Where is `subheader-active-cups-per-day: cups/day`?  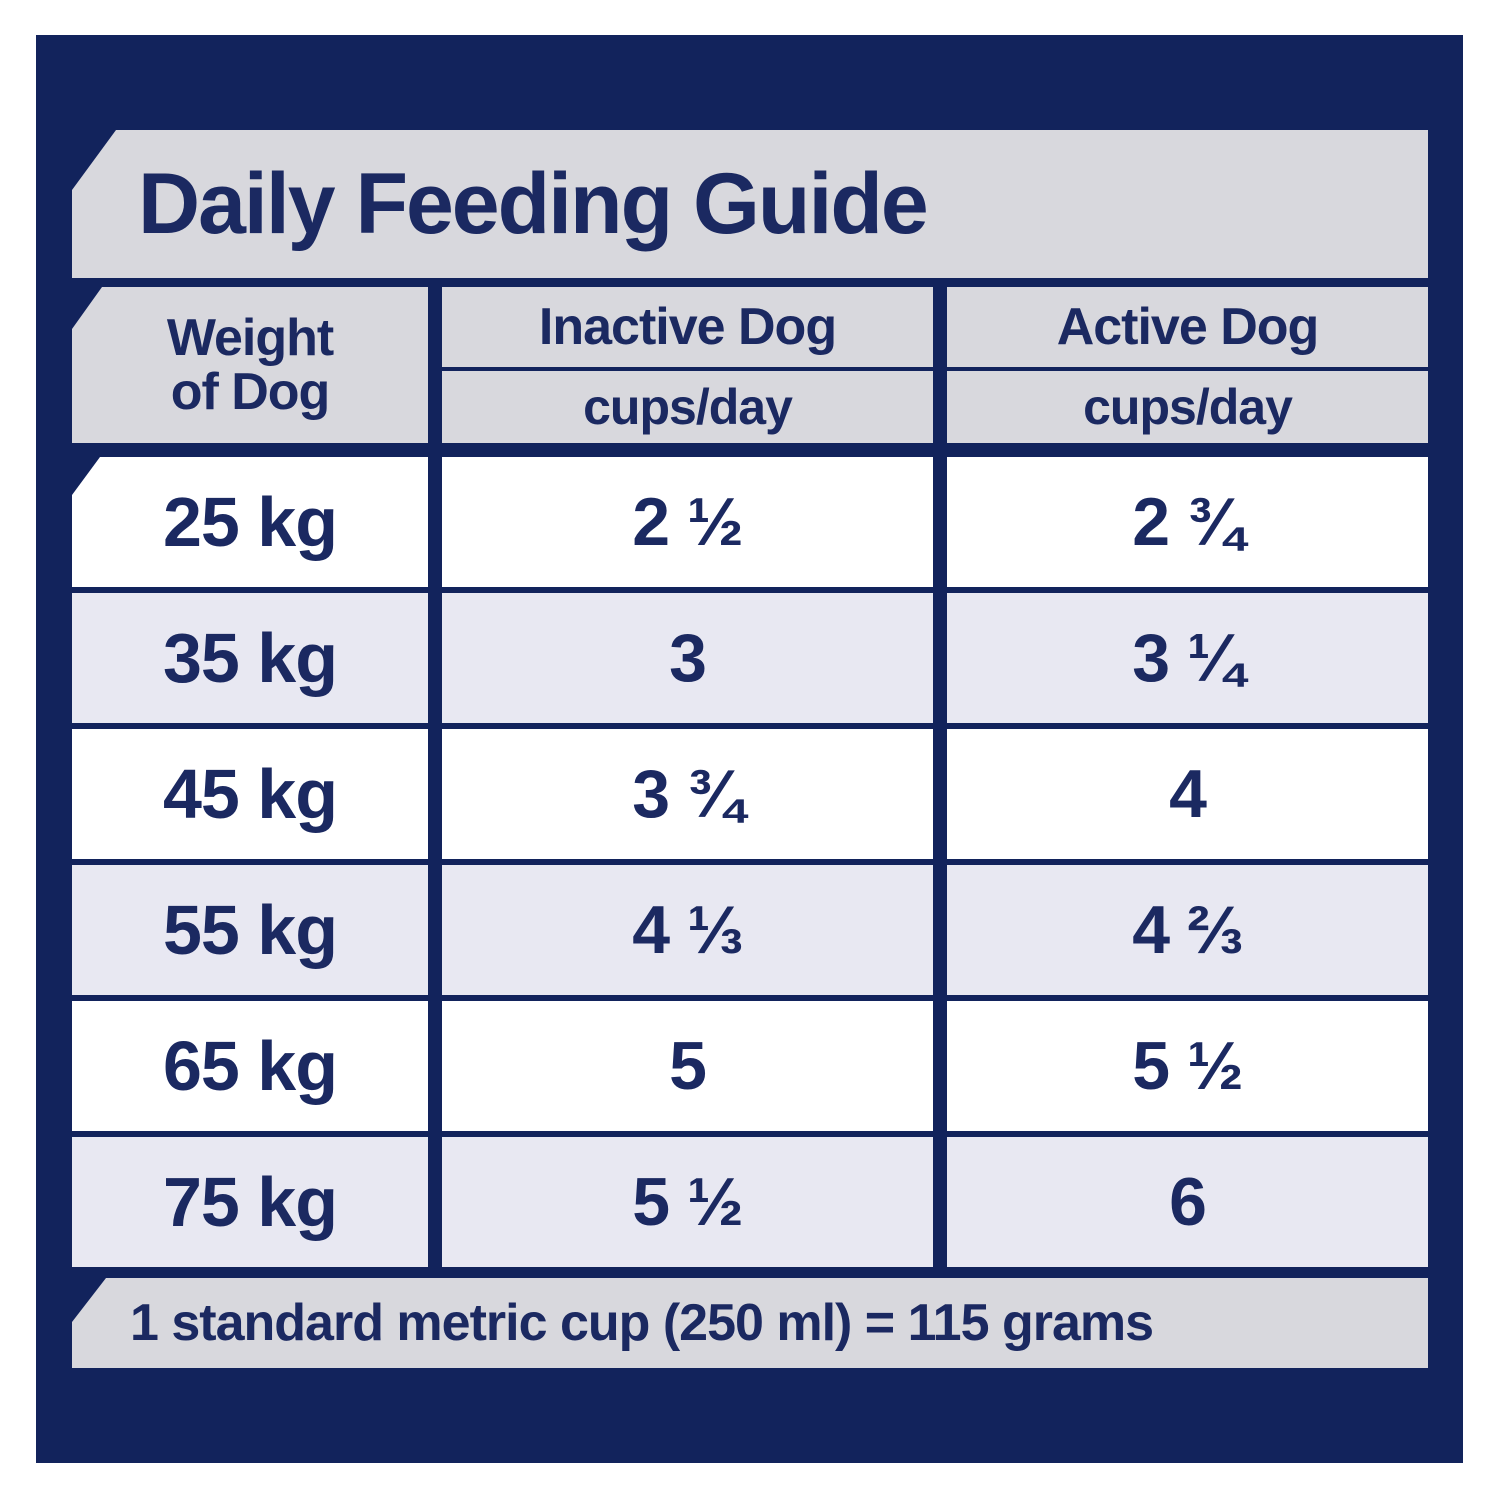 subheader-active-cups-per-day: cups/day is located at coordinates (1187, 407).